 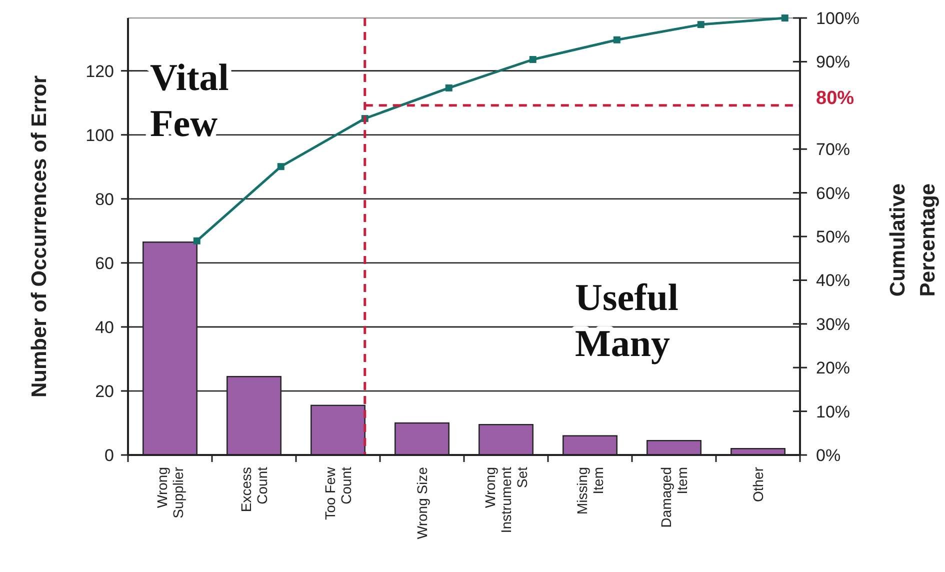 I want to click on y-tick-label: 40, so click(x=104, y=327).